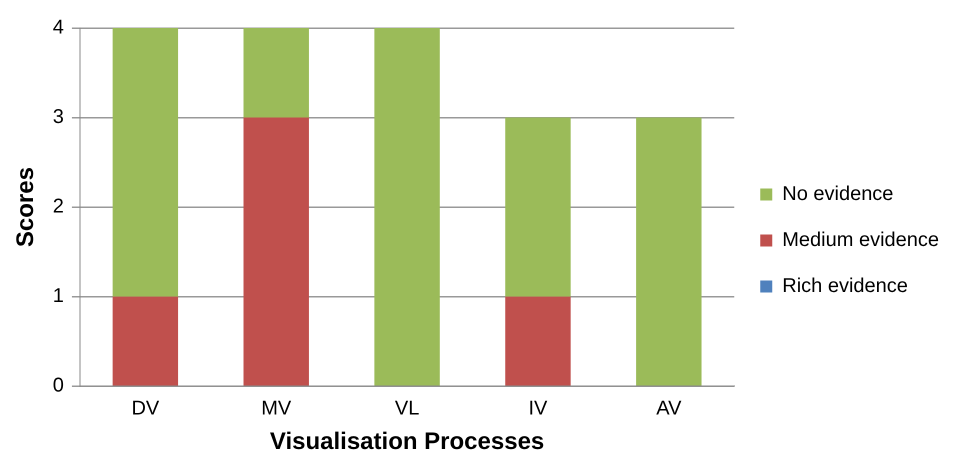  What do you see at coordinates (276, 409) in the screenshot?
I see `x-tick-label: MV` at bounding box center [276, 409].